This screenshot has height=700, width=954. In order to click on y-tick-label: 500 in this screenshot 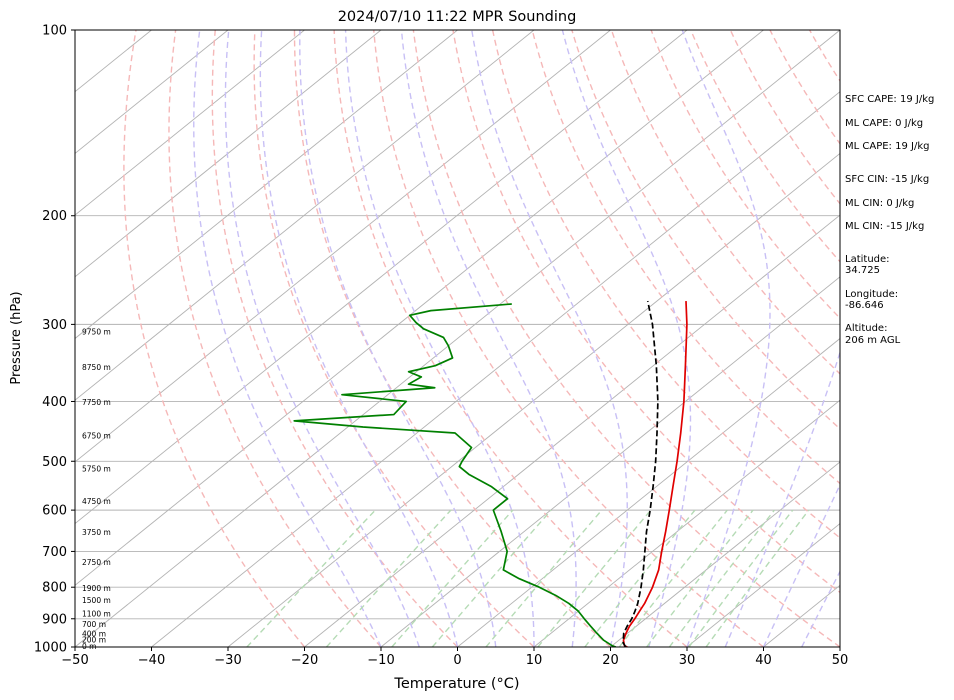, I will do `click(54, 462)`.